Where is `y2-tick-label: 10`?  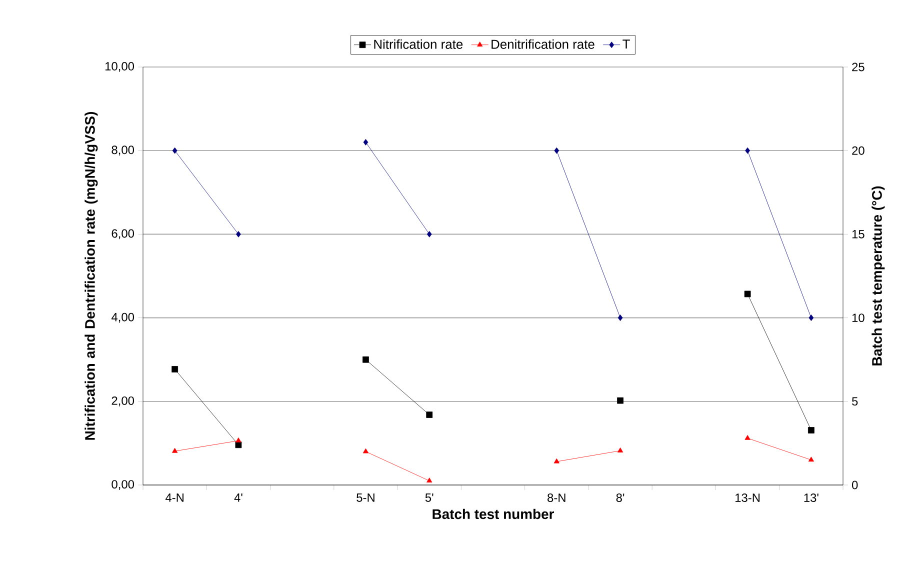 y2-tick-label: 10 is located at coordinates (858, 318).